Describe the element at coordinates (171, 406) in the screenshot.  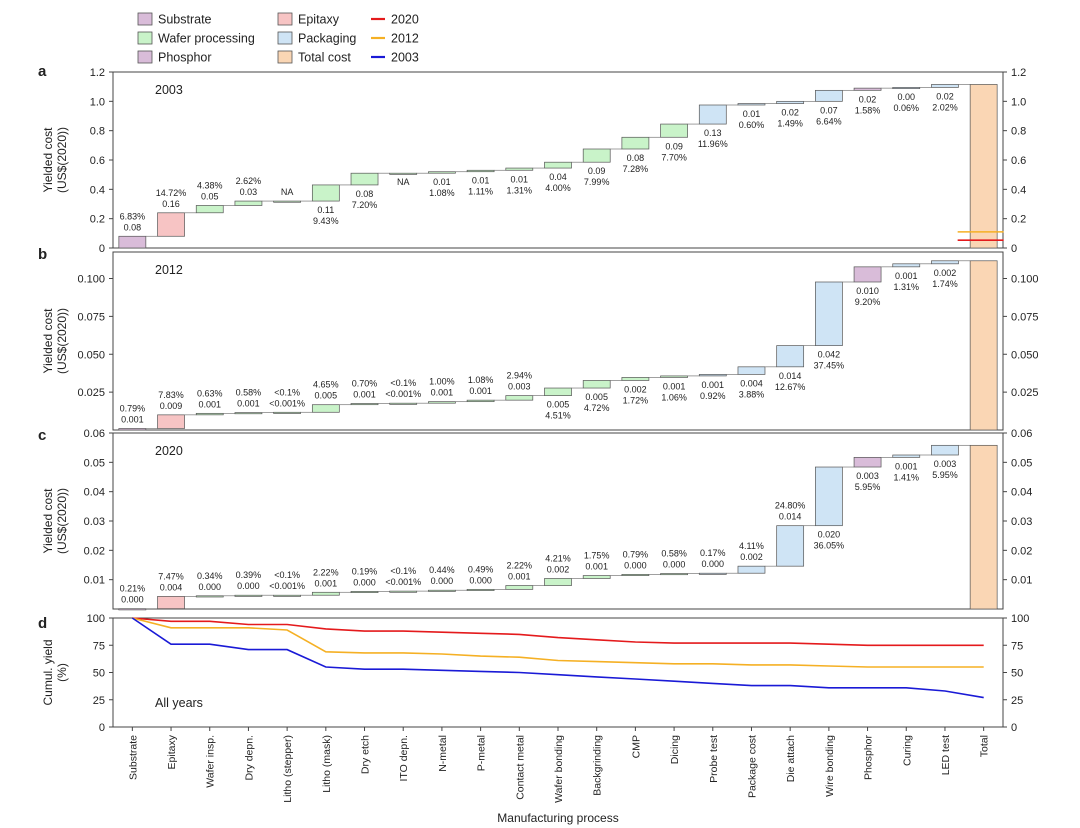
I see `bar-annotation: 0.009` at that location.